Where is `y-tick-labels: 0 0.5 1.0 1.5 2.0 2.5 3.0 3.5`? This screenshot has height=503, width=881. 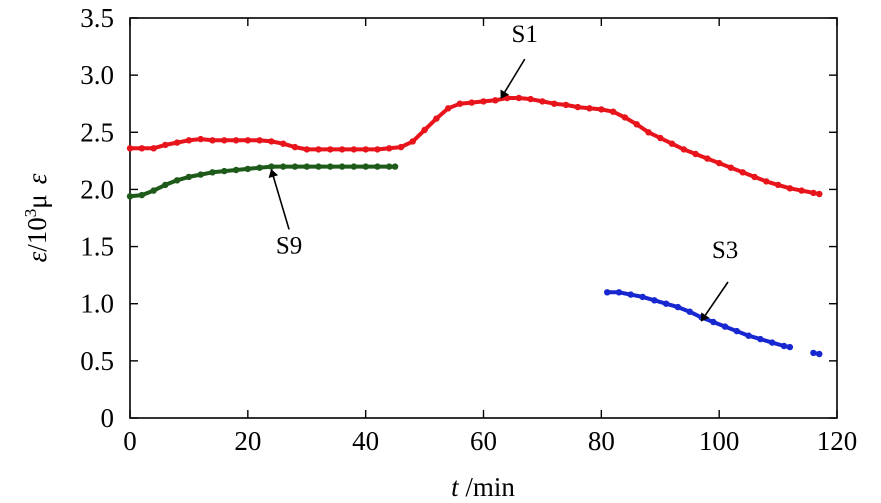
y-tick-labels: 0 0.5 1.0 1.5 2.0 2.5 3.0 3.5 is located at coordinates (97, 218).